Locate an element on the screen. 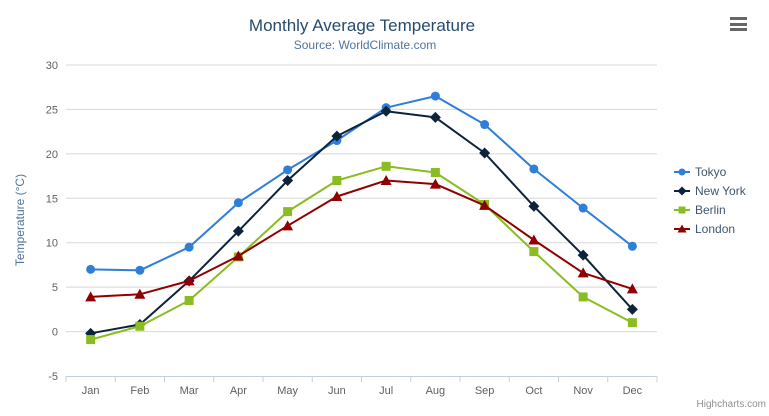 Image resolution: width=769 pixels, height=416 pixels. svg-text: Jun is located at coordinates (337, 391).